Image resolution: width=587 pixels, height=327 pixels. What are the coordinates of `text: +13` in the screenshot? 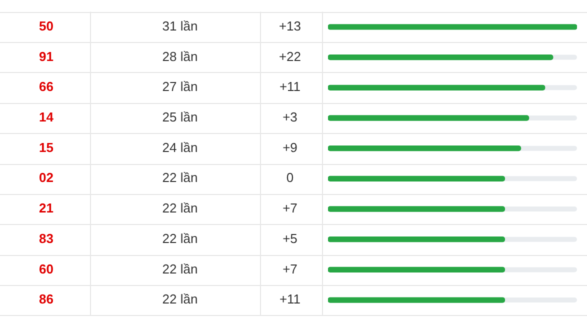 It's located at (290, 26).